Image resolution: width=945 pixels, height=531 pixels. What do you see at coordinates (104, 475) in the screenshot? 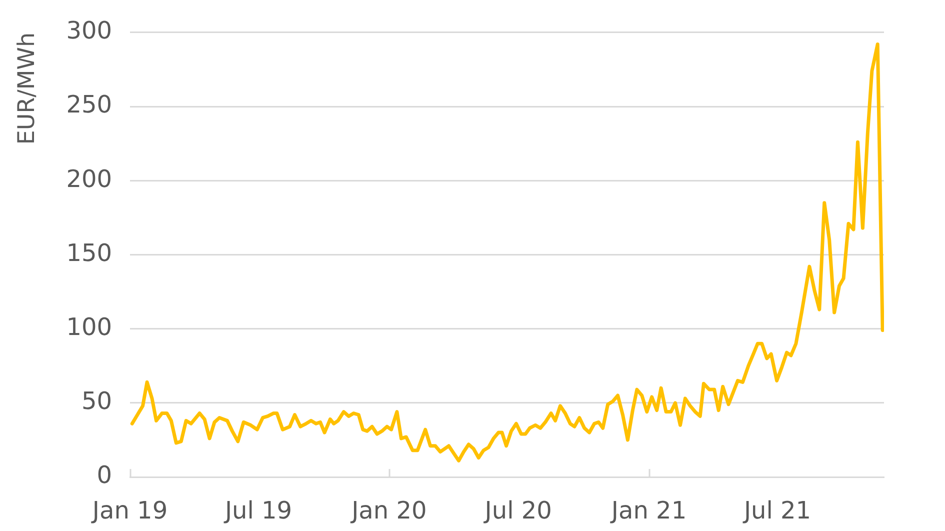
I see `y-tick-label: 0` at bounding box center [104, 475].